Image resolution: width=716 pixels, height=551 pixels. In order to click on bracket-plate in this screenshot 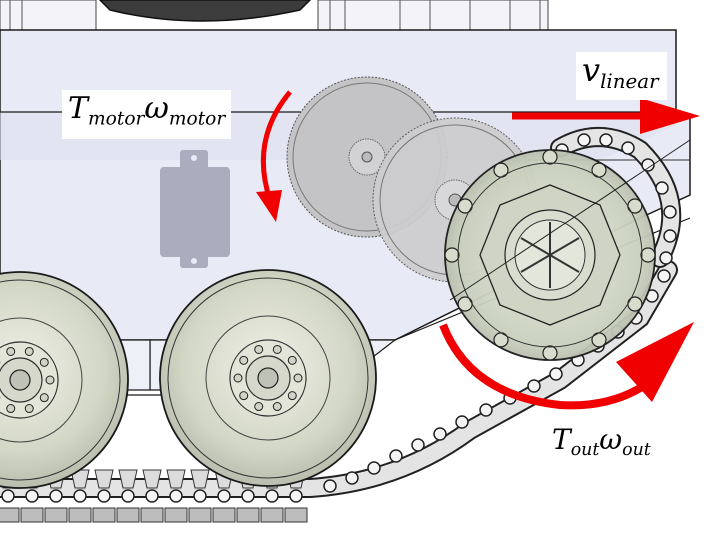, I will do `click(195, 212)`.